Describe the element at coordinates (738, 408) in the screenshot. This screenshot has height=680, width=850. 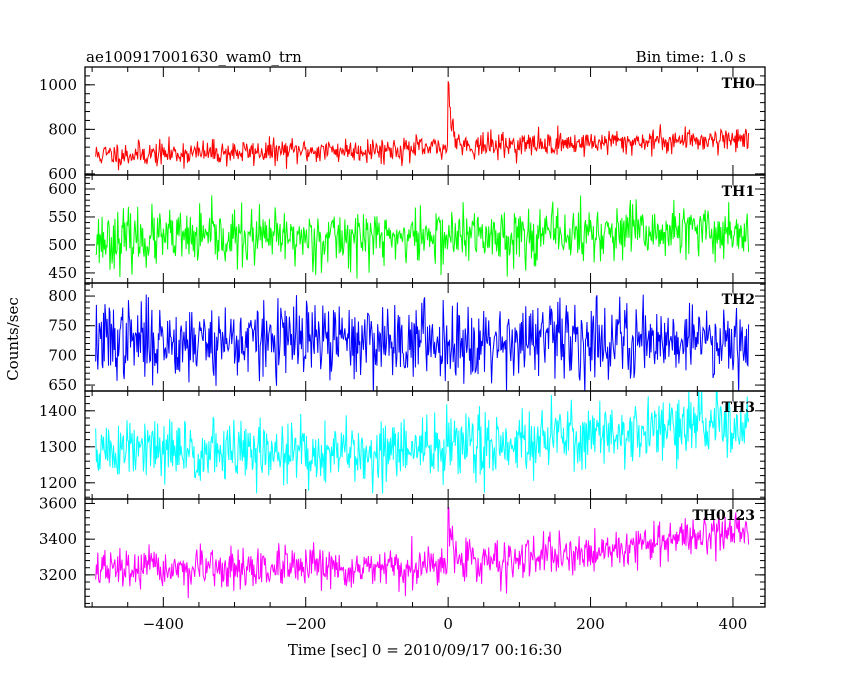
I see `panel-label-th3: TH3` at that location.